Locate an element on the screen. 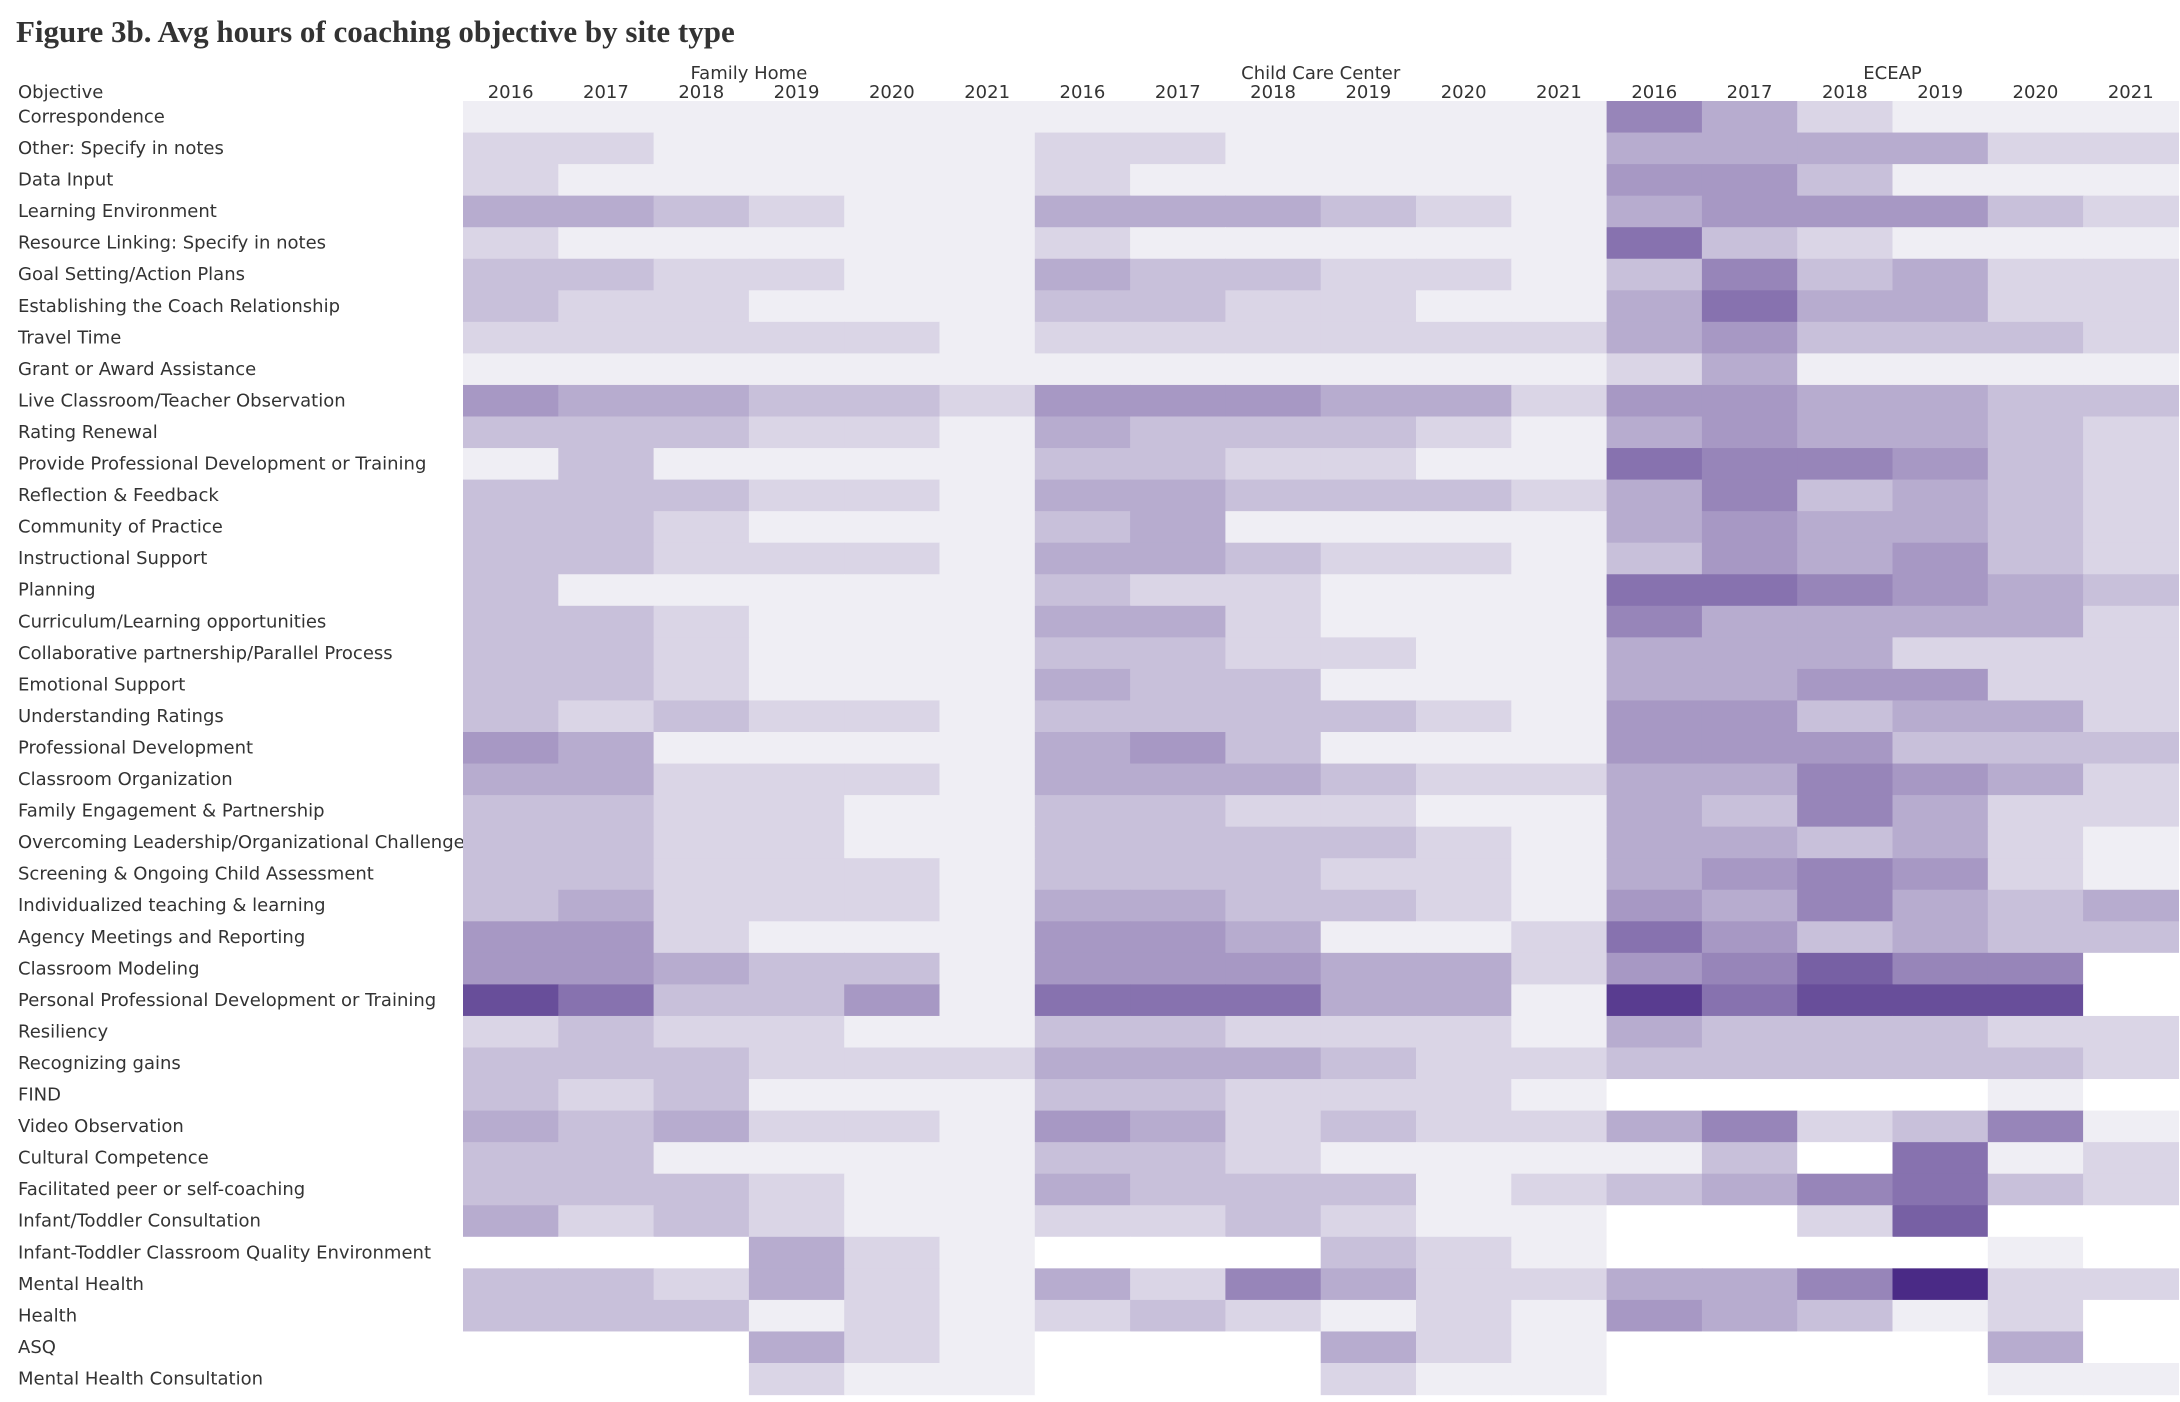  objective-label: Live Classroom/Teacher Observation is located at coordinates (182, 400).